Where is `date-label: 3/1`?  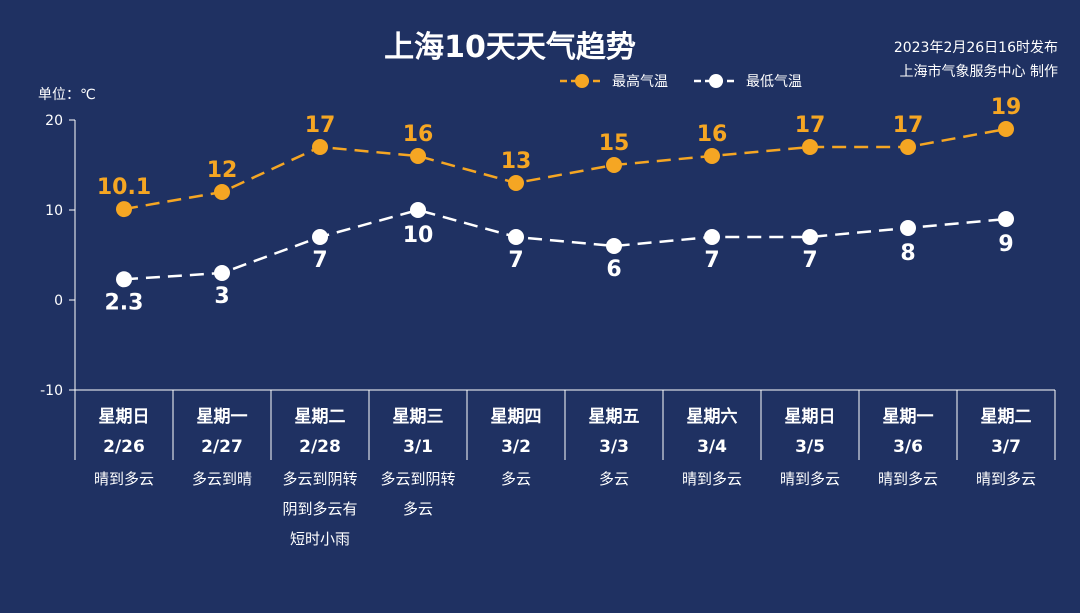
date-label: 3/1 is located at coordinates (418, 447).